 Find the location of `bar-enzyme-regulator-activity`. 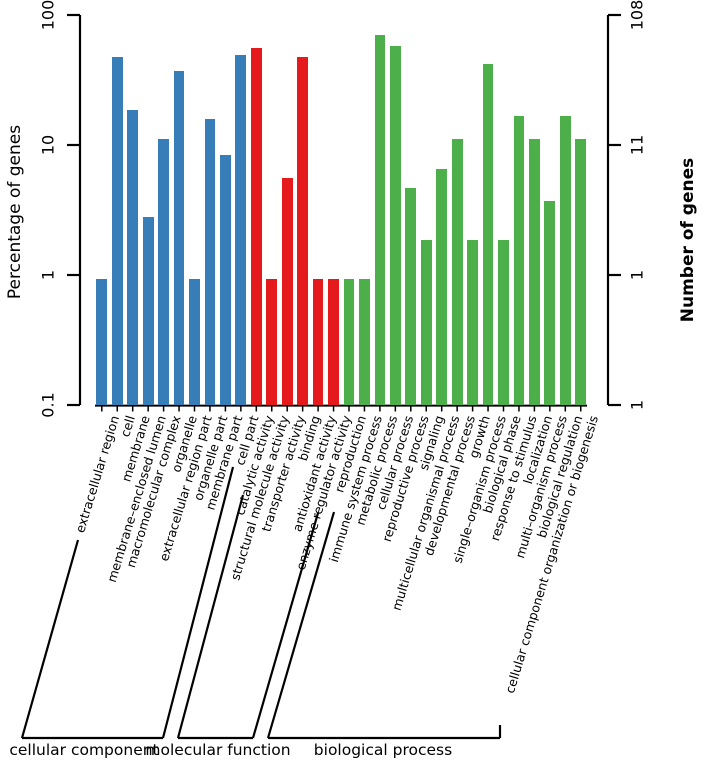

bar-enzyme-regulator-activity is located at coordinates (333, 342).